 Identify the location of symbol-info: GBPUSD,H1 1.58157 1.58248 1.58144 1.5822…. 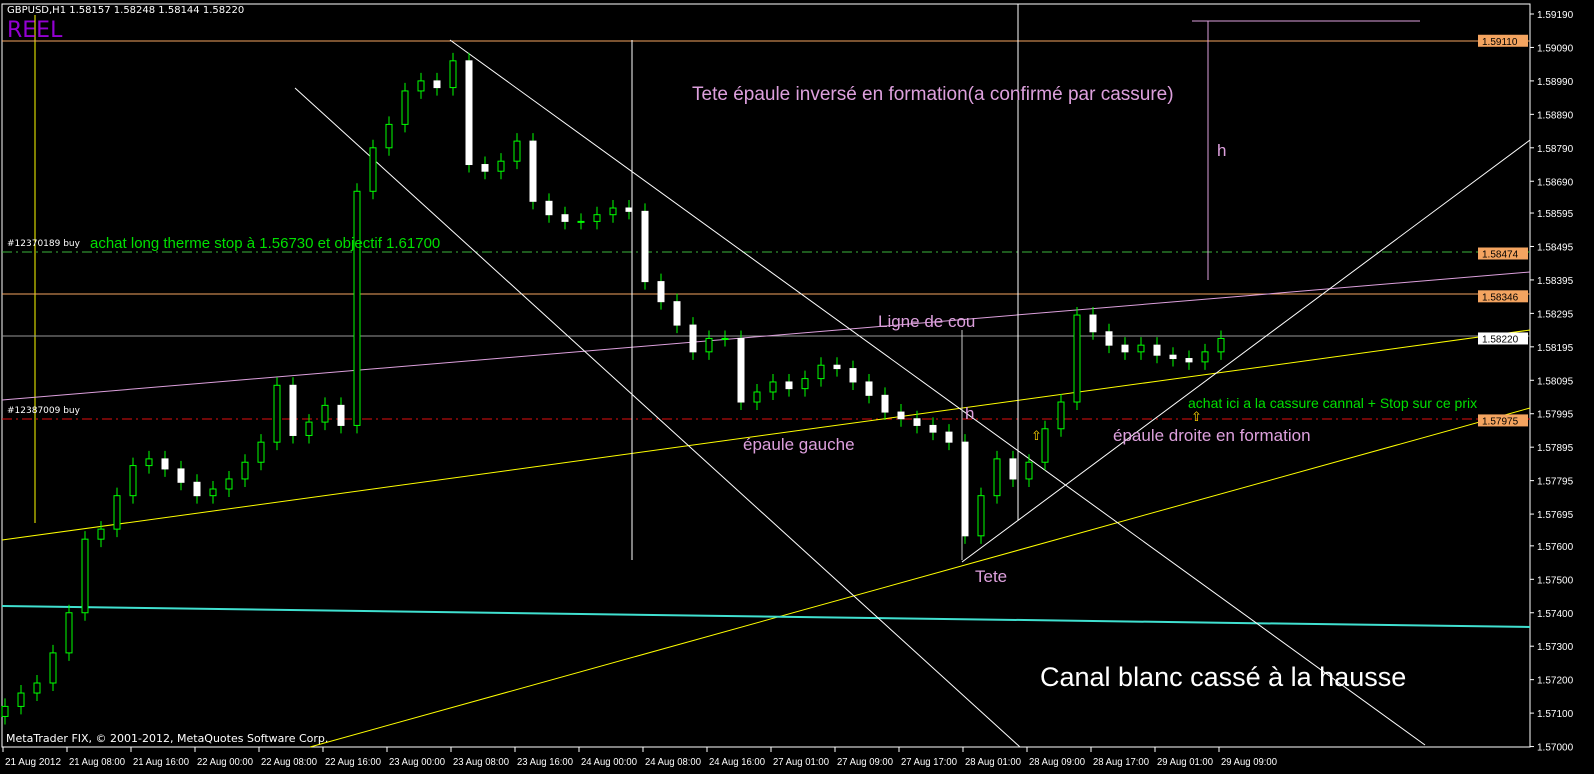
(126, 10).